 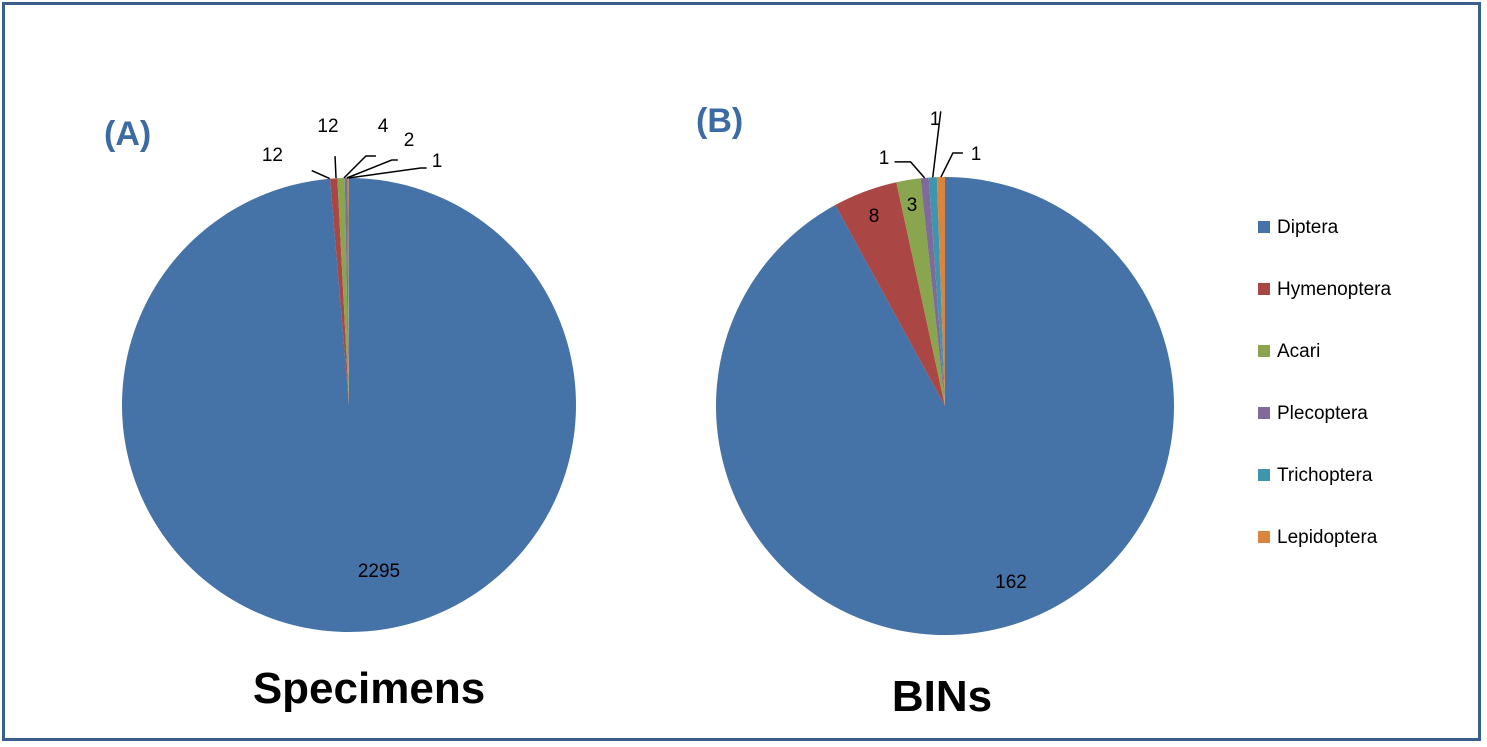 What do you see at coordinates (379, 571) in the screenshot?
I see `data-label-diptera: 2295` at bounding box center [379, 571].